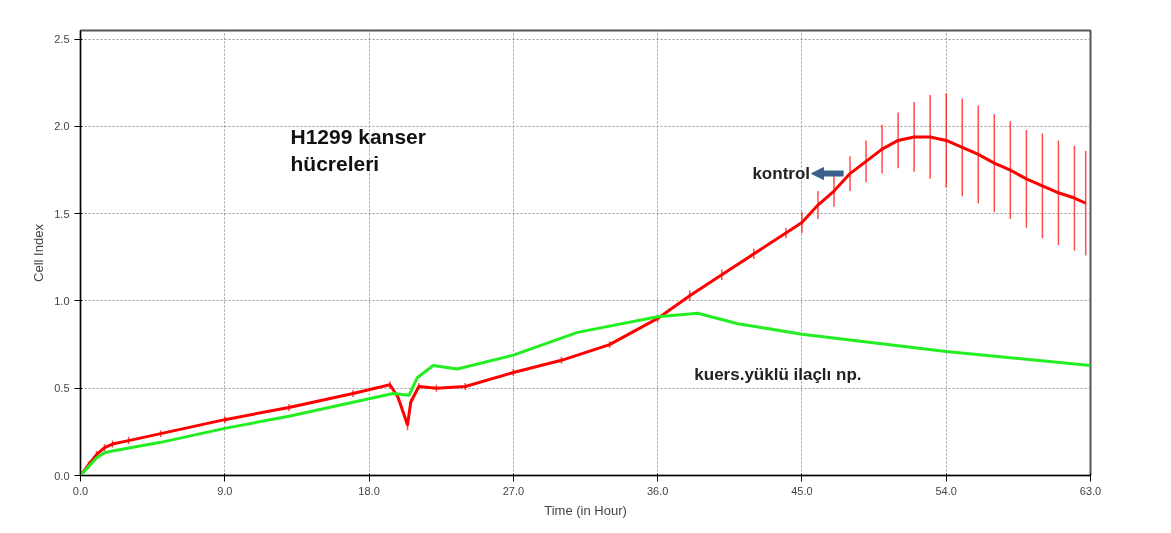  What do you see at coordinates (62, 475) in the screenshot?
I see `y-tick-label: 0.0` at bounding box center [62, 475].